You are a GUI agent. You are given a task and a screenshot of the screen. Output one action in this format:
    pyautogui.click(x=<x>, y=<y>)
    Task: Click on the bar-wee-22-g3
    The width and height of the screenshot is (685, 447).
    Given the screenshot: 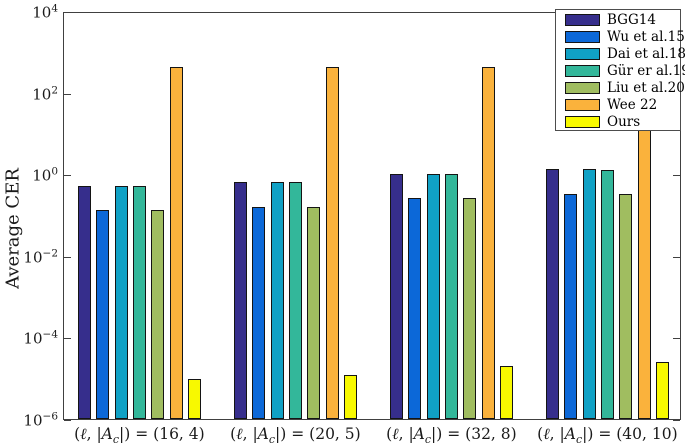 What is the action you would take?
    pyautogui.click(x=488, y=242)
    